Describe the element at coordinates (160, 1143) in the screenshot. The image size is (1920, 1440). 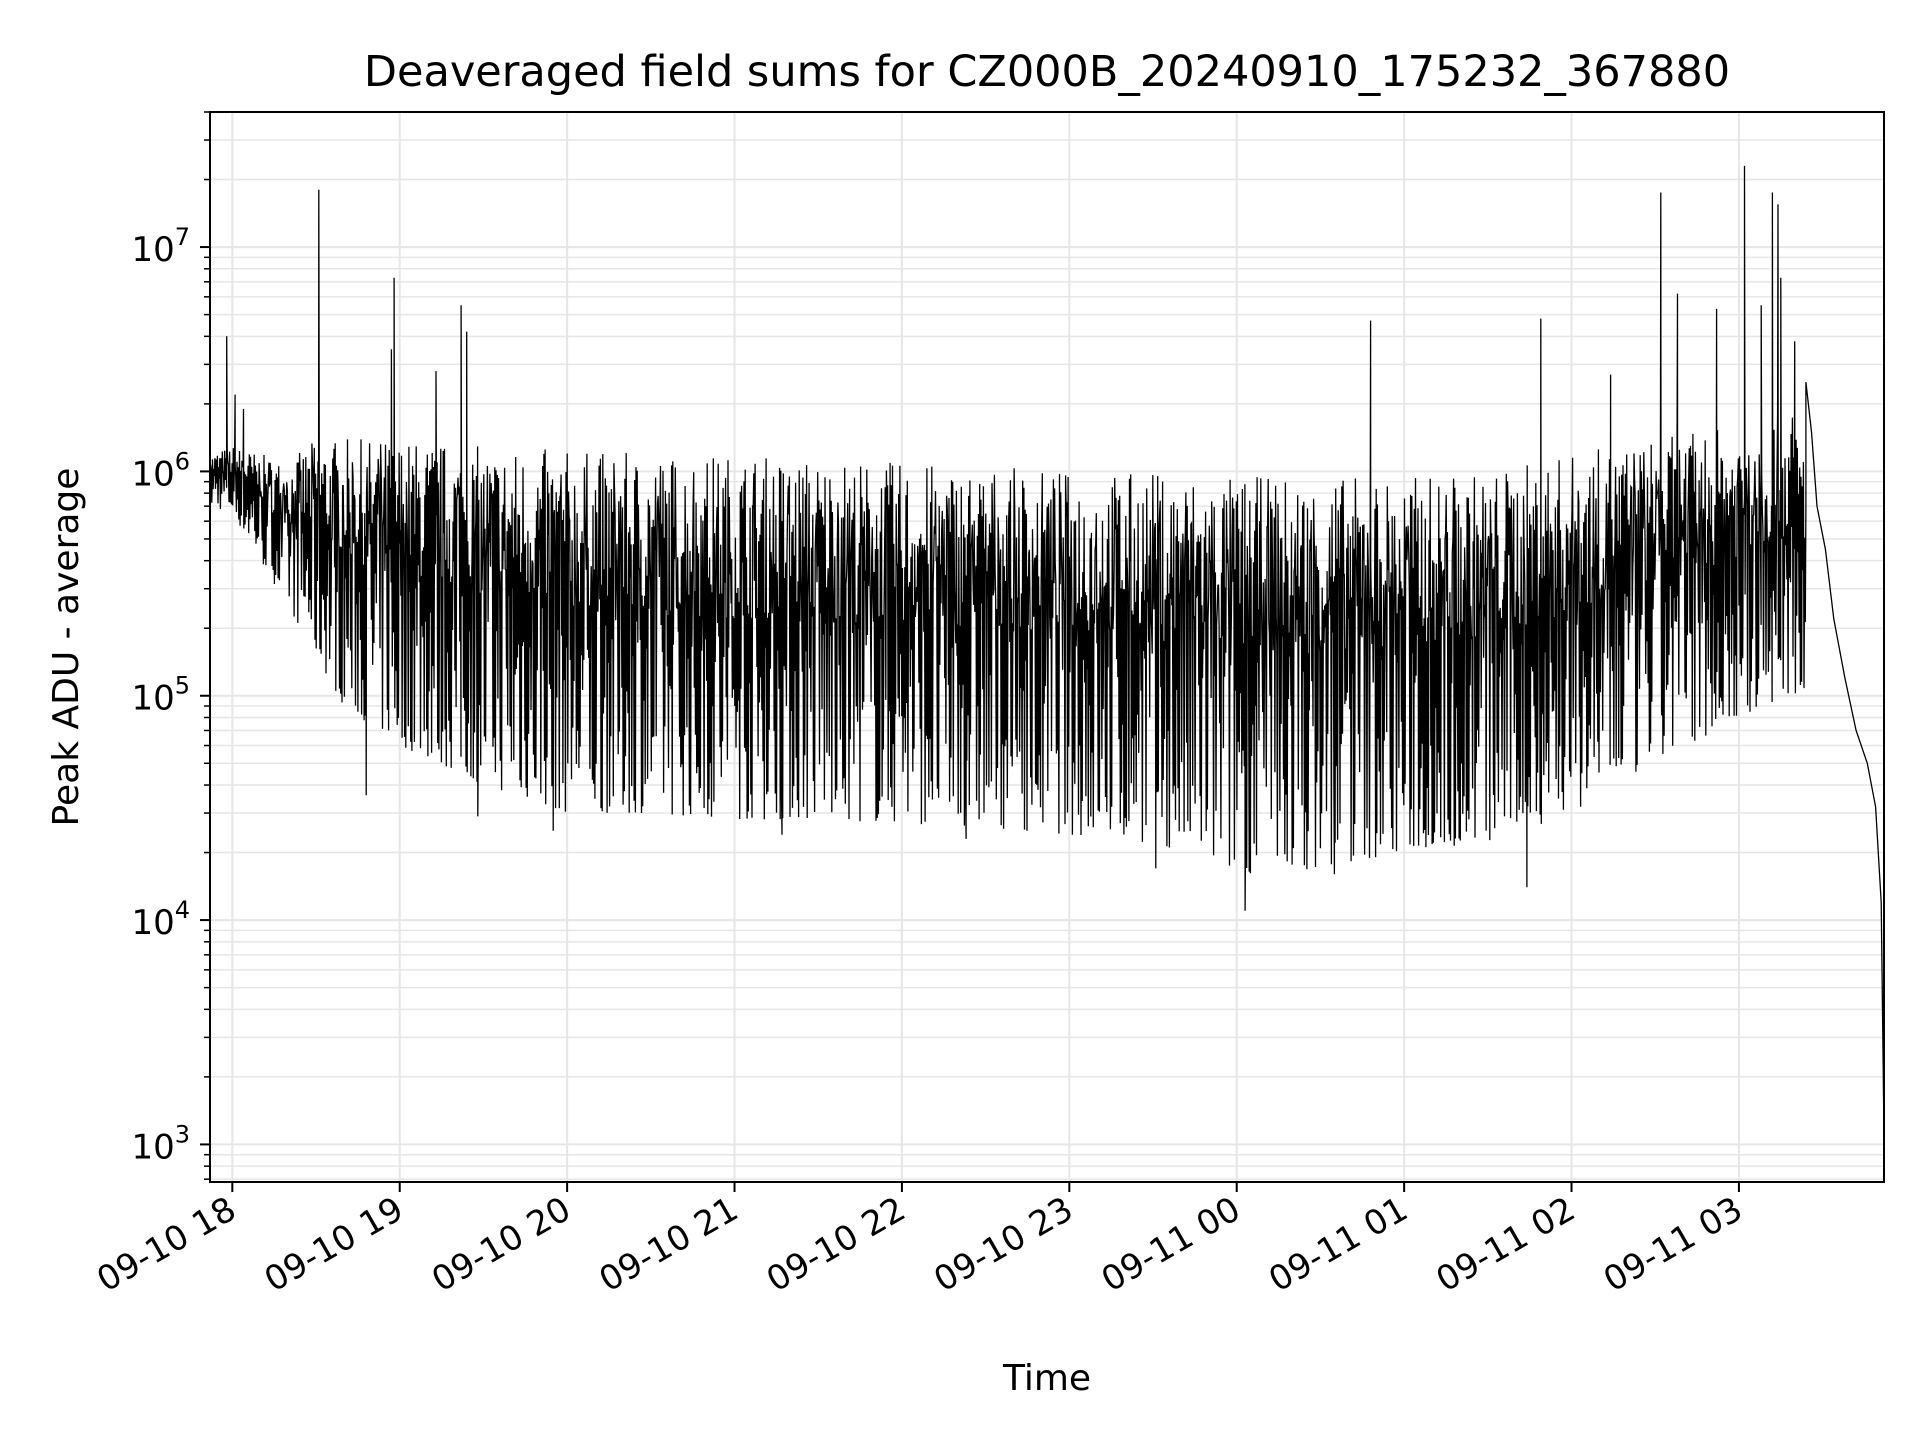
I see `y-tick-label: 10³` at that location.